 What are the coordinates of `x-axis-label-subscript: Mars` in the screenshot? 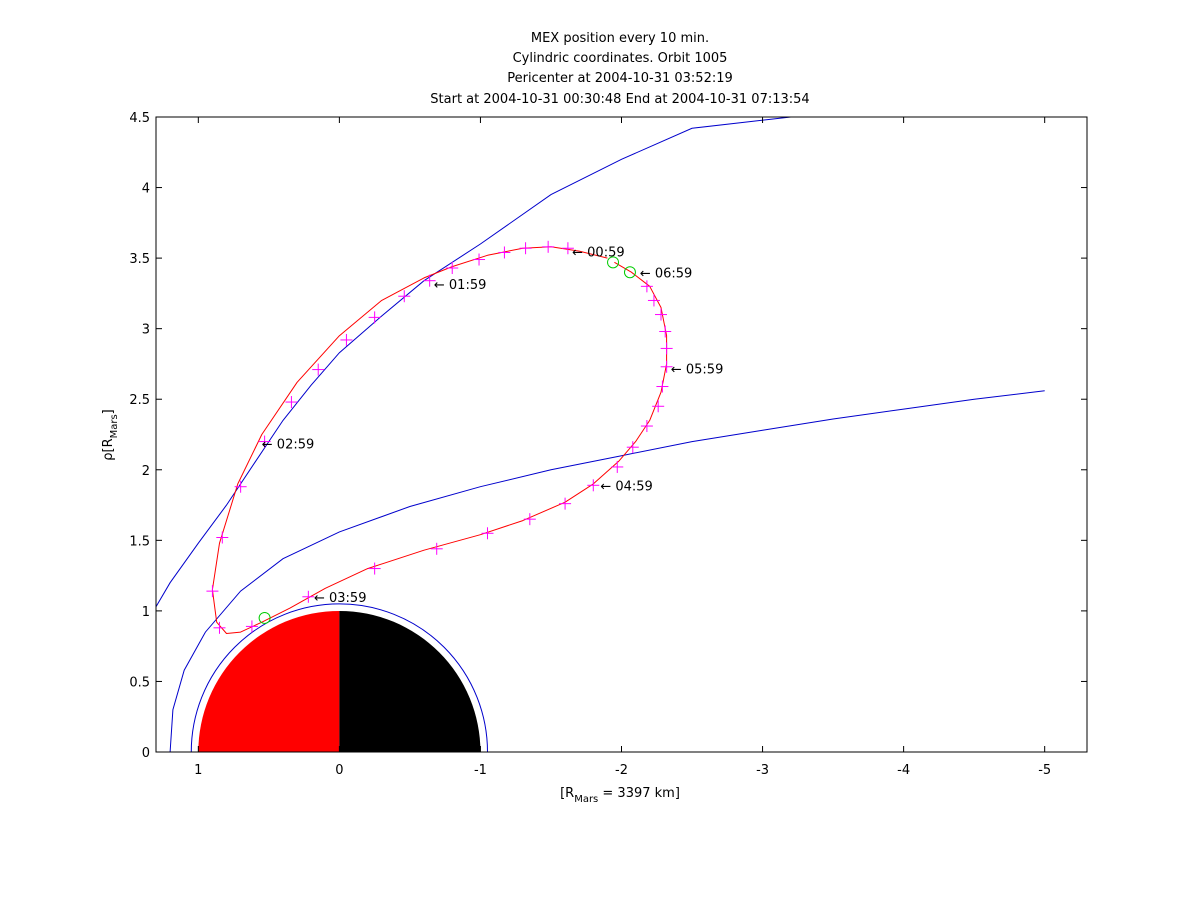 It's located at (586, 799).